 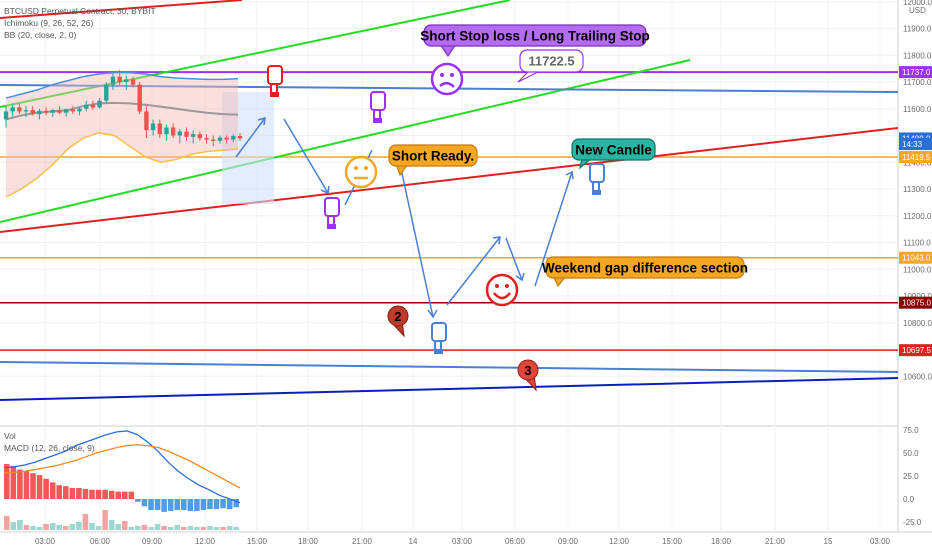 I want to click on callout-label: Short Ready., so click(x=433, y=155).